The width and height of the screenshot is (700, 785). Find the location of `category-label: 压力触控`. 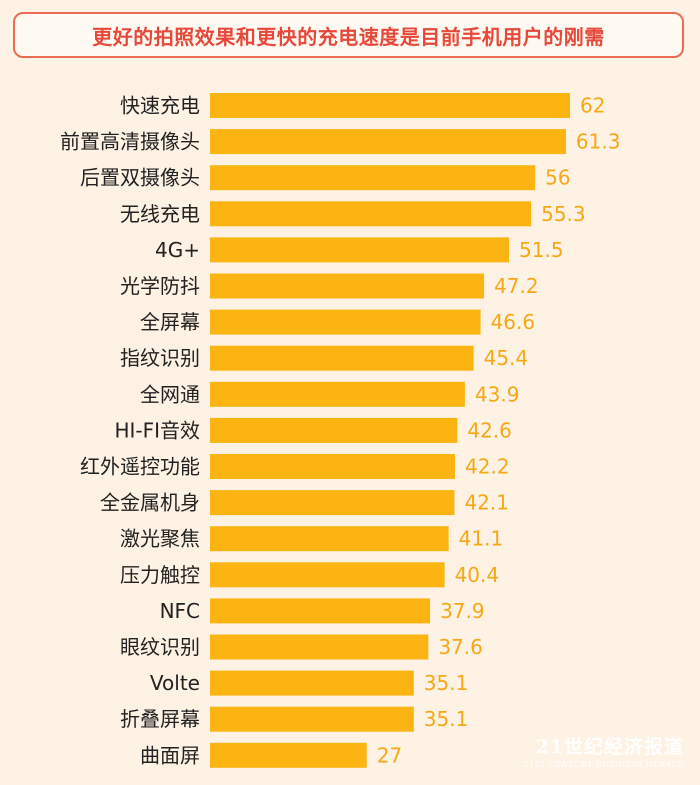

category-label: 压力触控 is located at coordinates (160, 575).